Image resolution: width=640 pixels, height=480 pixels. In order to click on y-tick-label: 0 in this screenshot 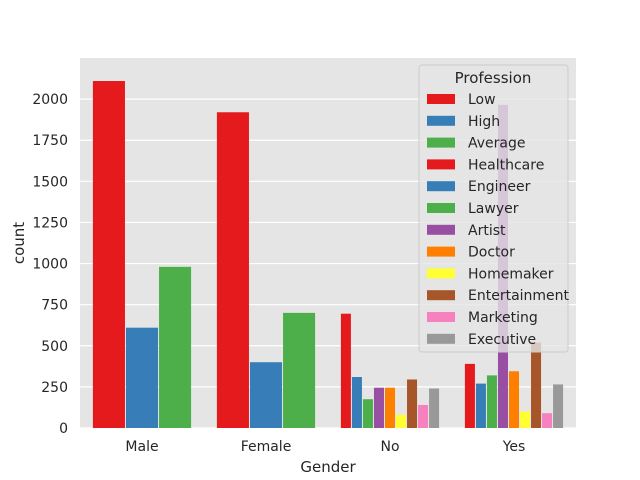, I will do `click(63, 429)`.